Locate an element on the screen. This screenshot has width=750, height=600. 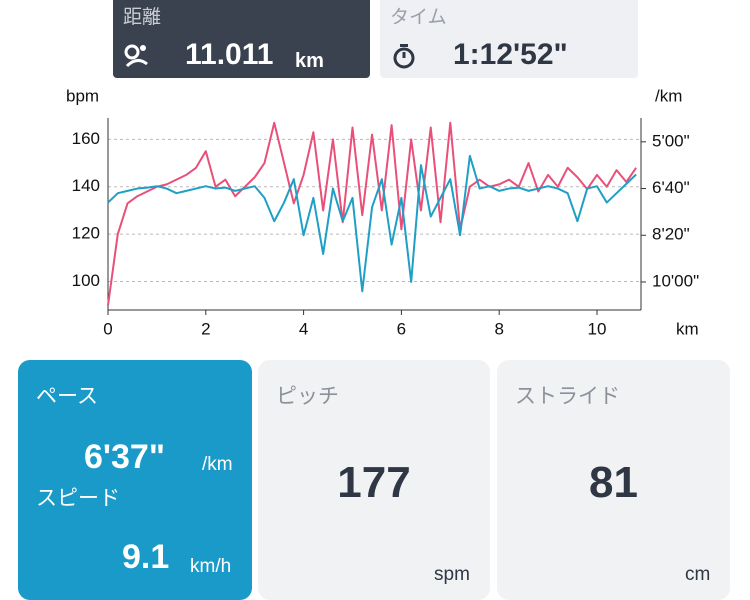
y2-tick-label: 10'00" is located at coordinates (675, 280).